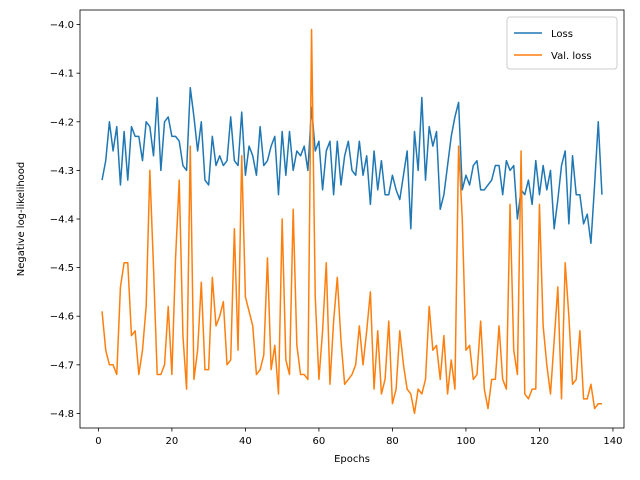  What do you see at coordinates (62, 268) in the screenshot?
I see `y-tick-label: −4.5` at bounding box center [62, 268].